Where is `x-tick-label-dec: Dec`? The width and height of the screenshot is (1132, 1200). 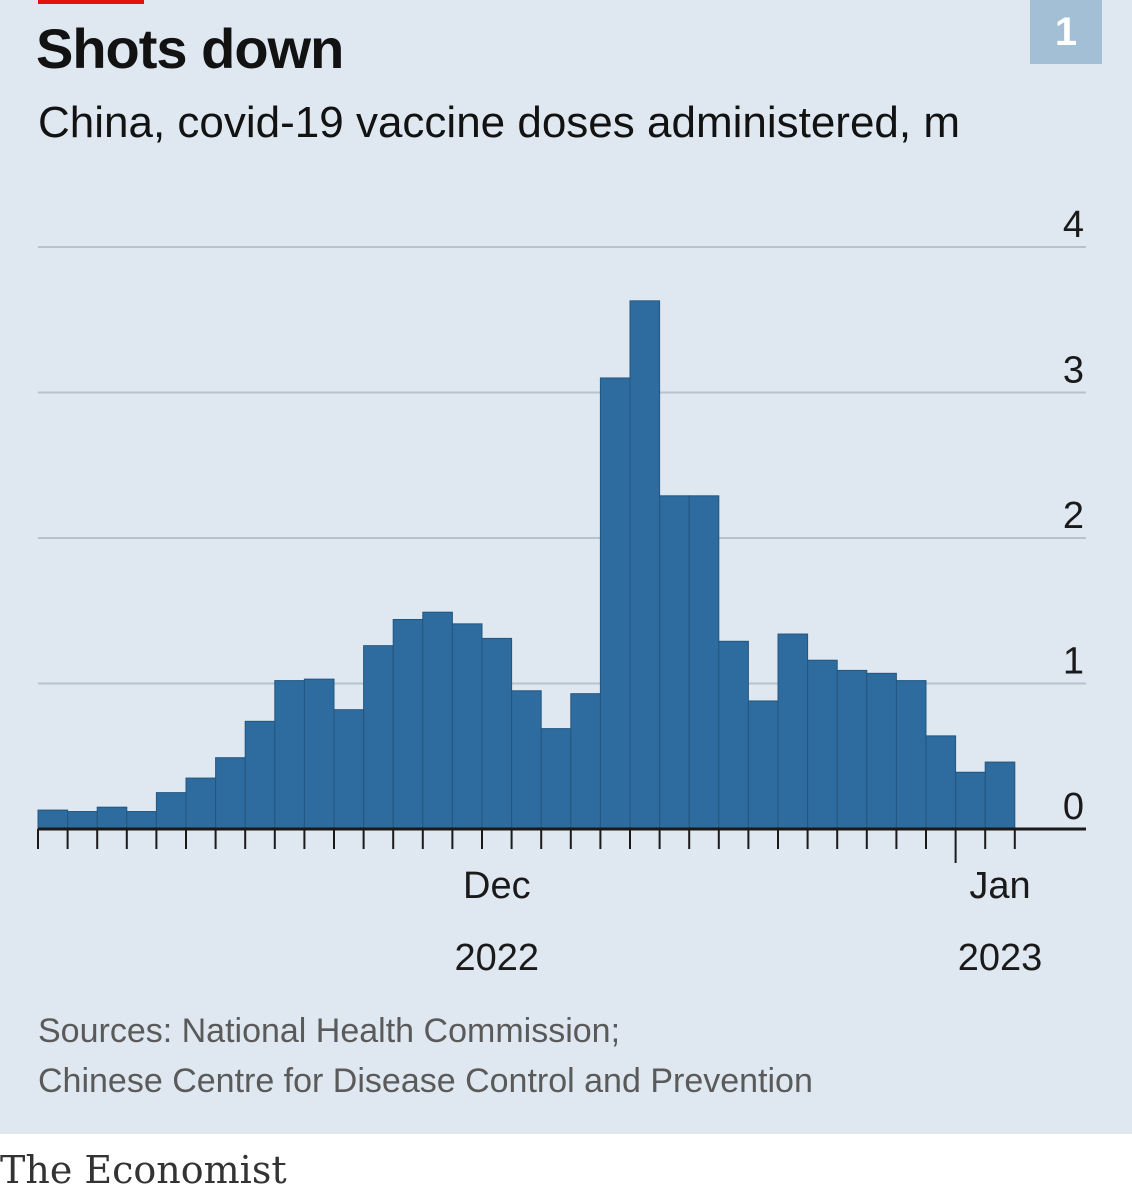
x-tick-label-dec: Dec is located at coordinates (497, 886).